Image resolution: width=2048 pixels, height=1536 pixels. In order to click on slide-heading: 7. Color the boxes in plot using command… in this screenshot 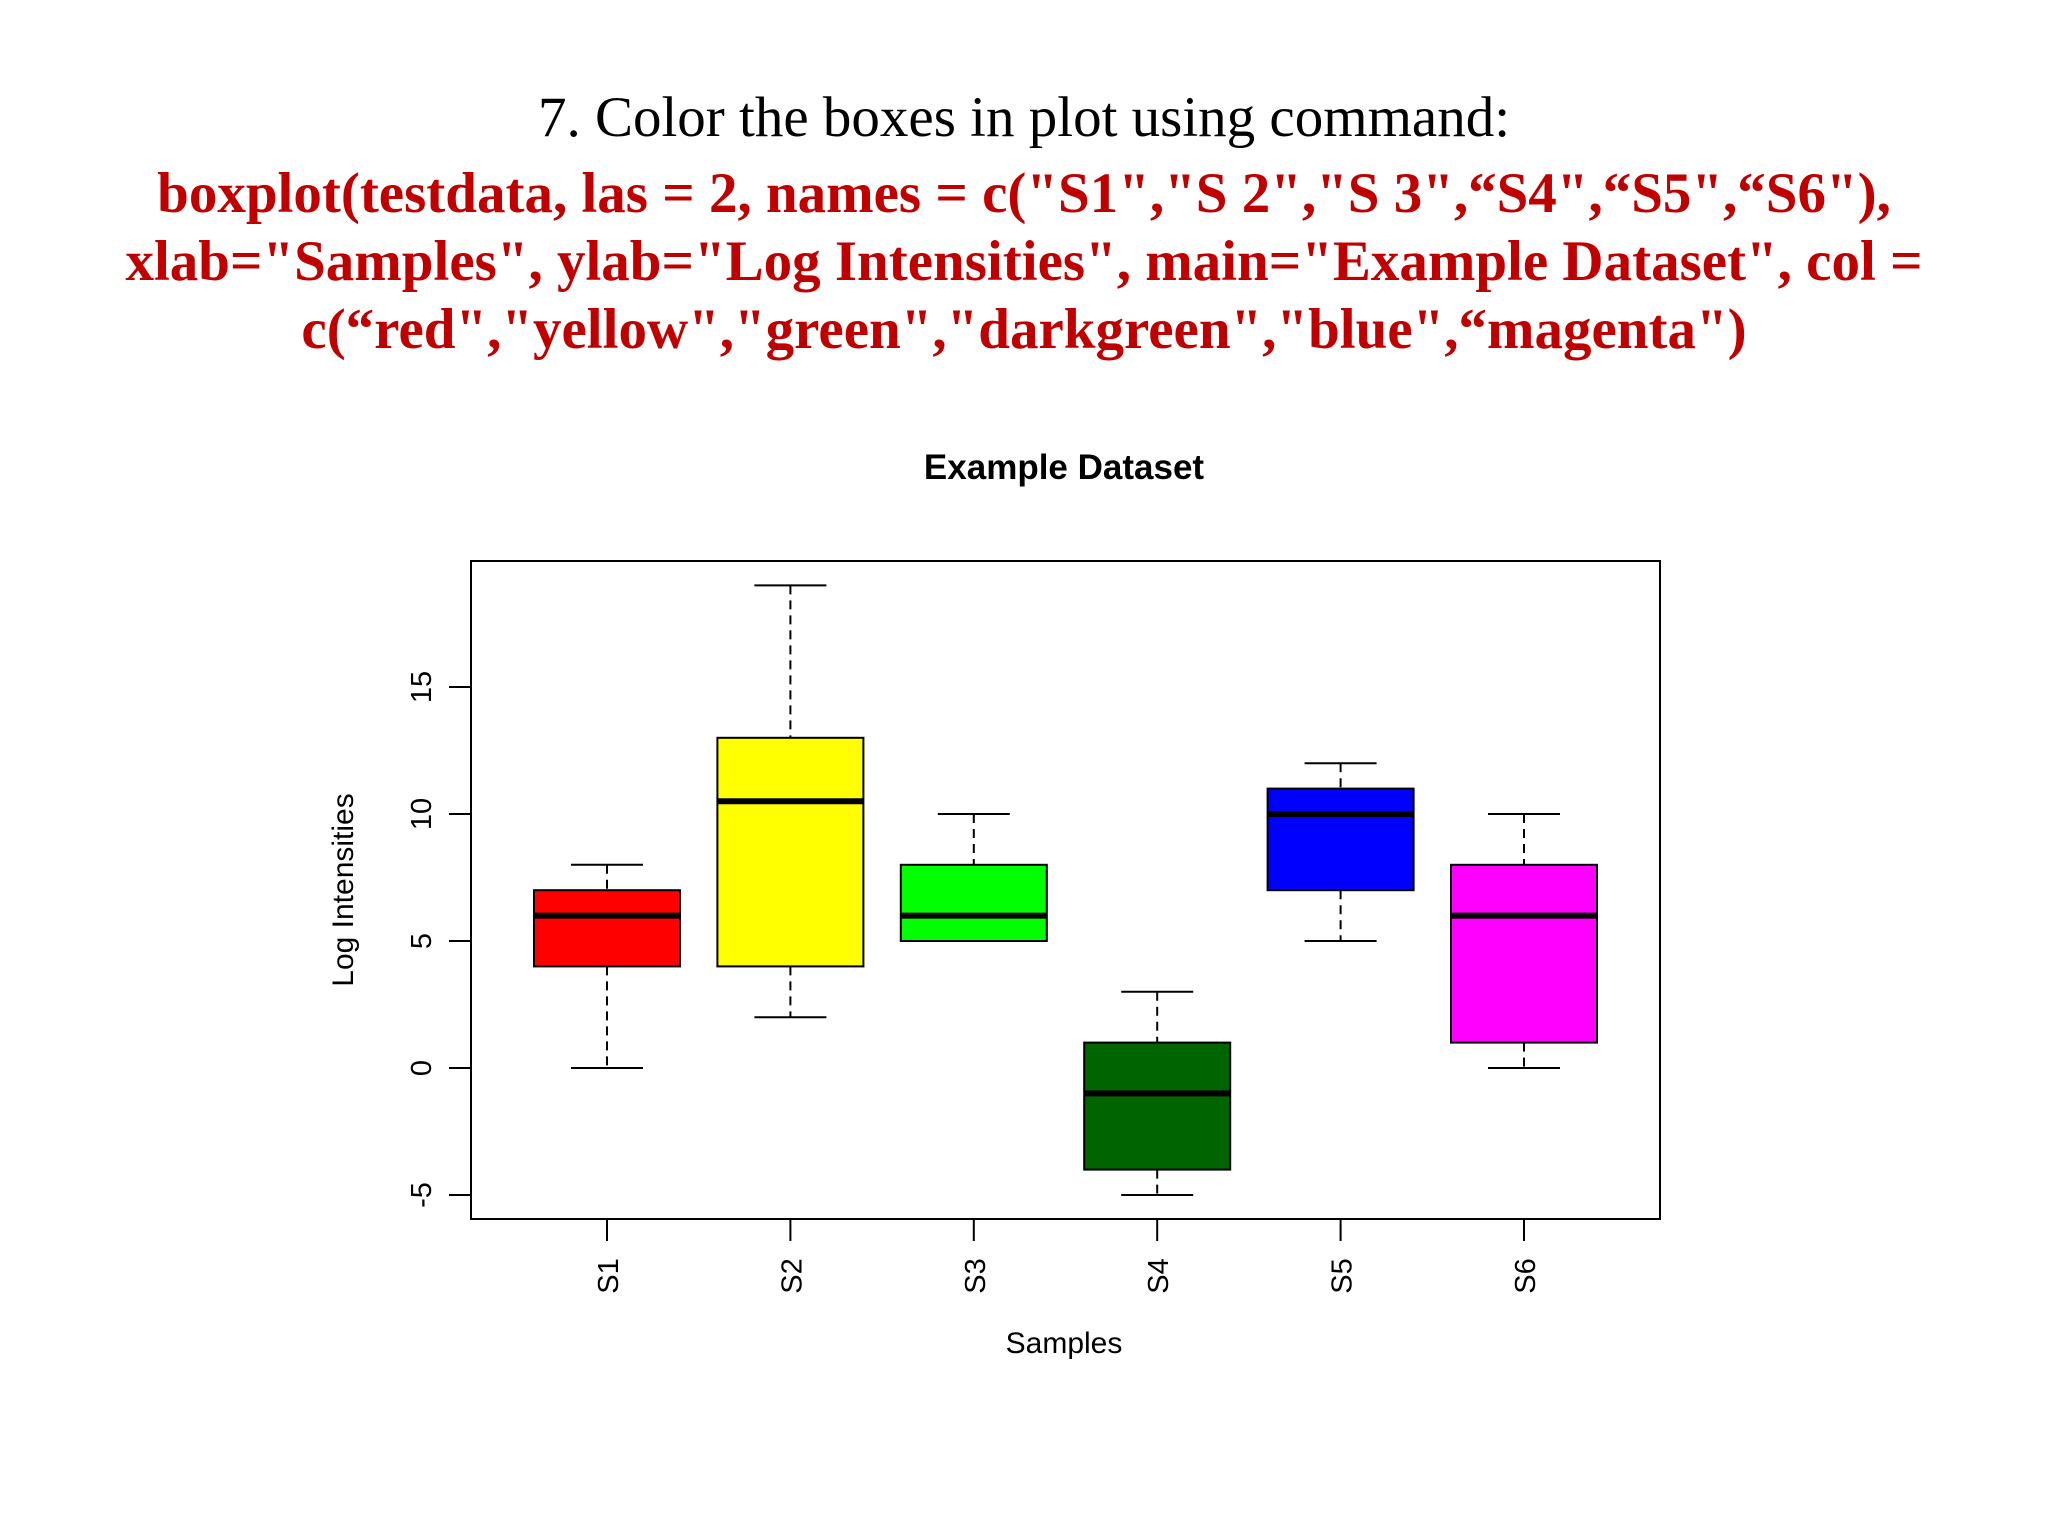, I will do `click(1024, 117)`.